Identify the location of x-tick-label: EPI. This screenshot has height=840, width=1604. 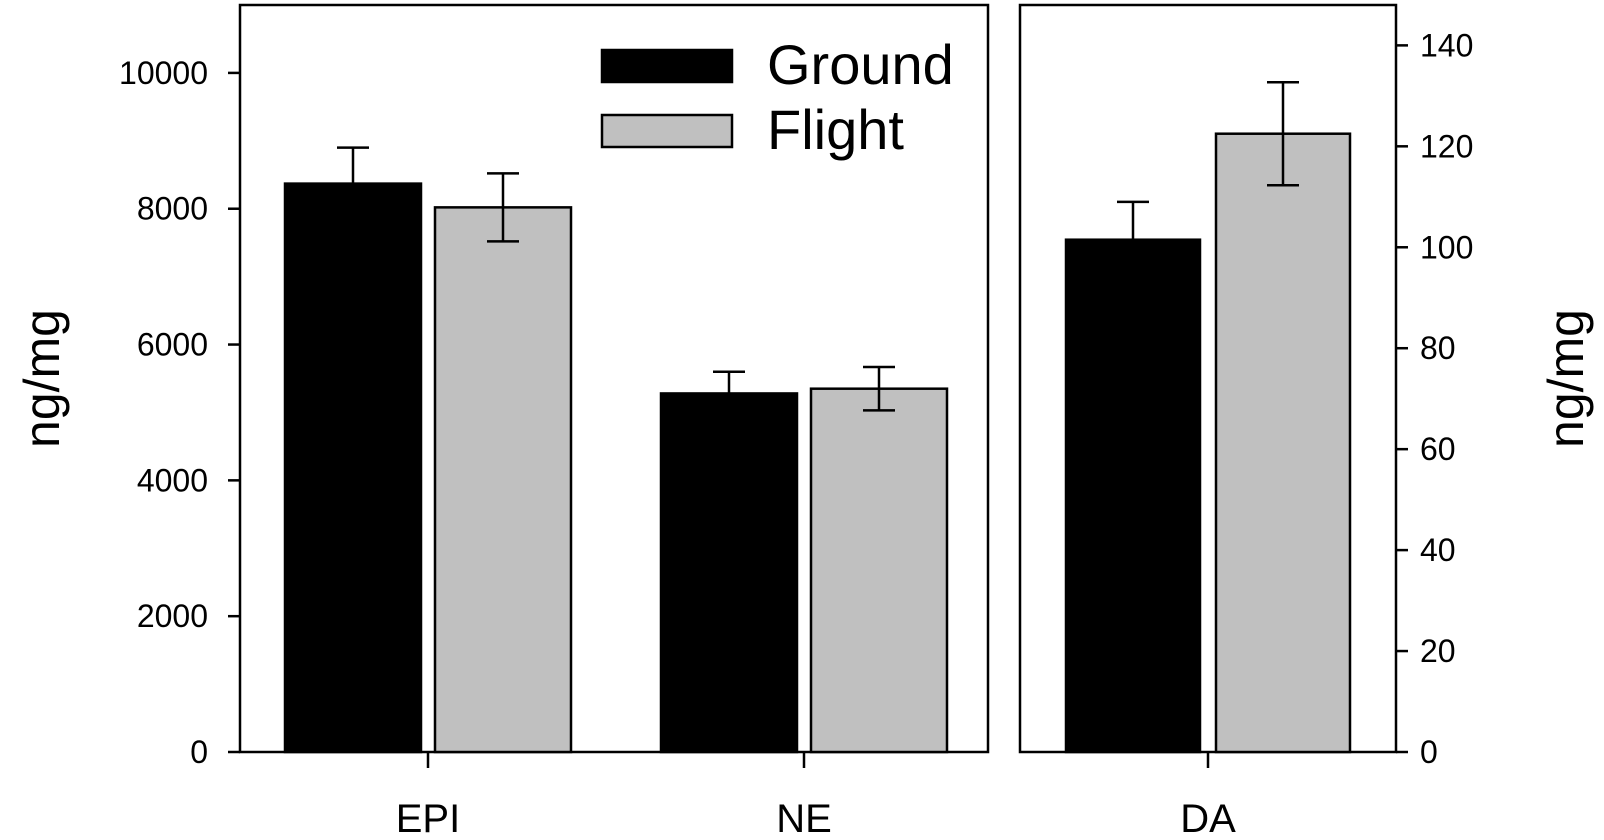
(428, 818).